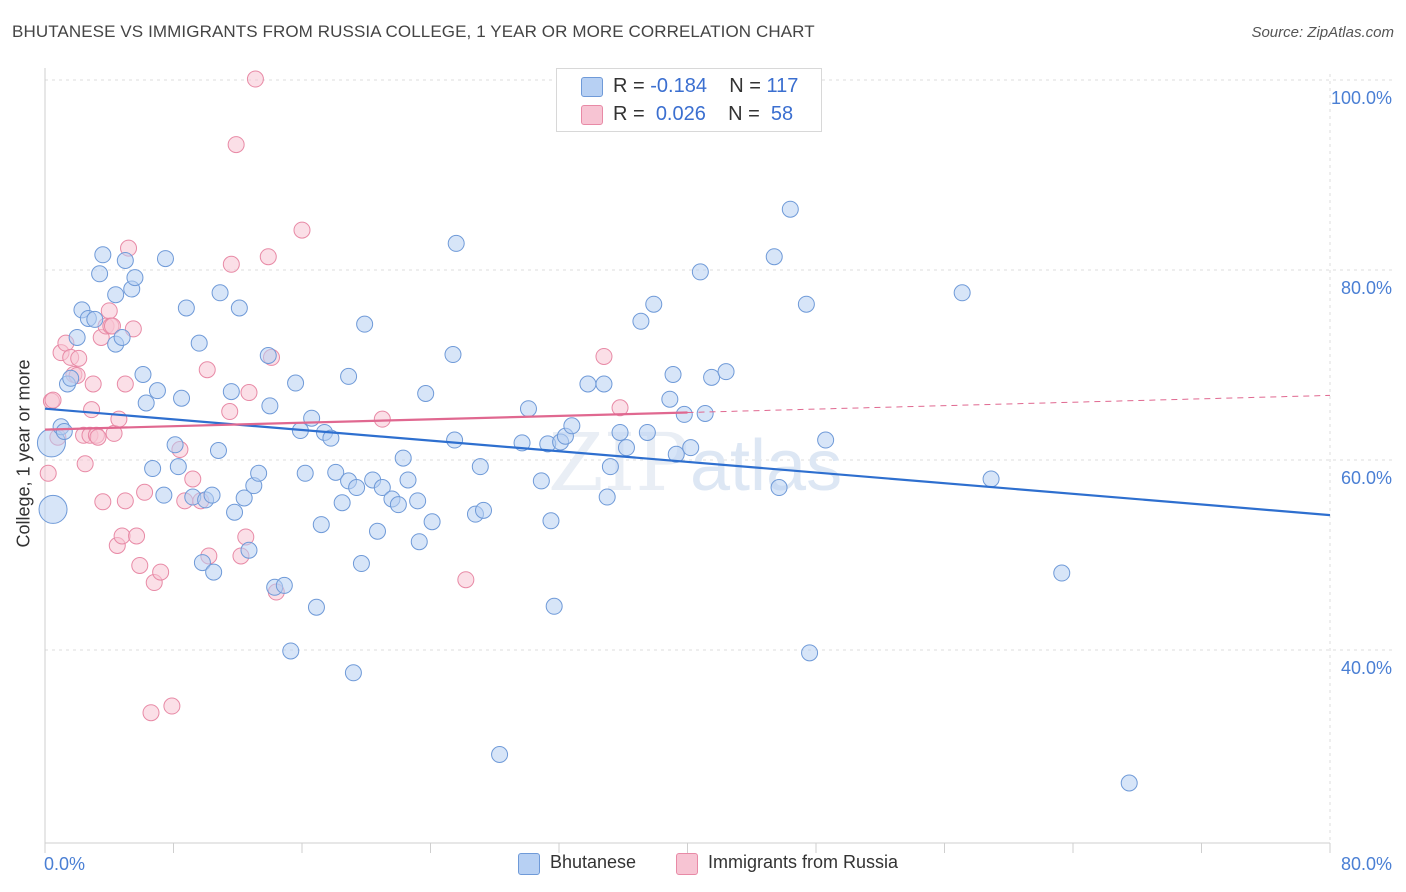  What do you see at coordinates (1366, 668) in the screenshot?
I see `y-tick-label: 40.0%` at bounding box center [1366, 668].